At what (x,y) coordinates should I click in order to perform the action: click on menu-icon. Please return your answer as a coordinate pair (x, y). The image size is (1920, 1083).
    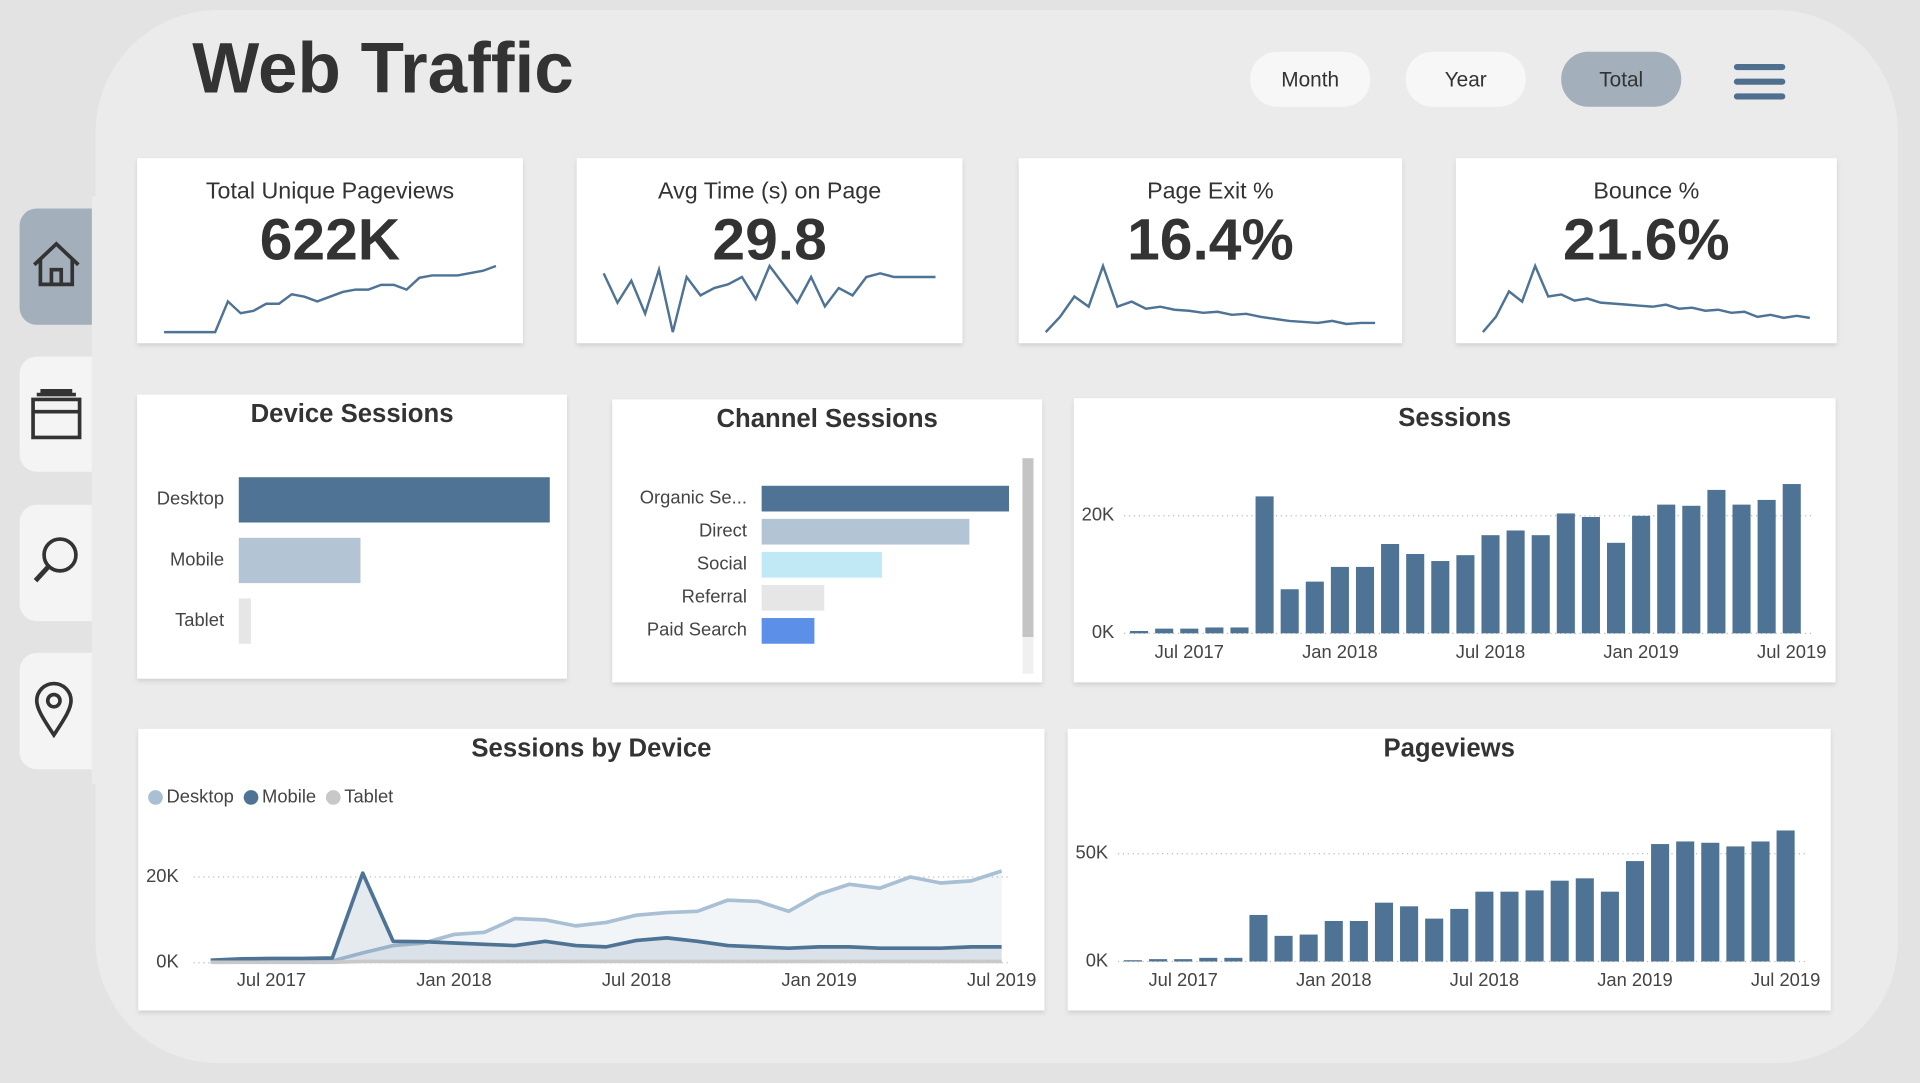
    Looking at the image, I should click on (1759, 81).